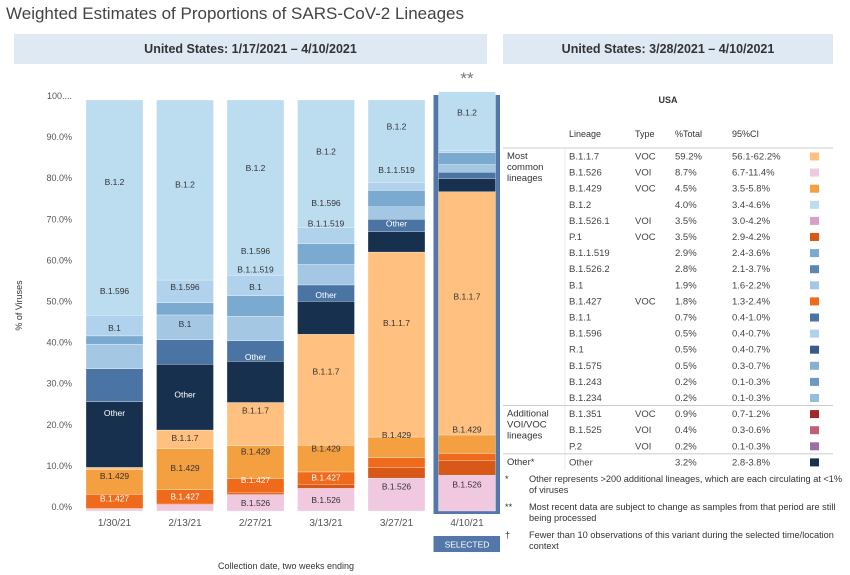 This screenshot has width=850, height=575. What do you see at coordinates (467, 544) in the screenshot?
I see `selected-badge` at bounding box center [467, 544].